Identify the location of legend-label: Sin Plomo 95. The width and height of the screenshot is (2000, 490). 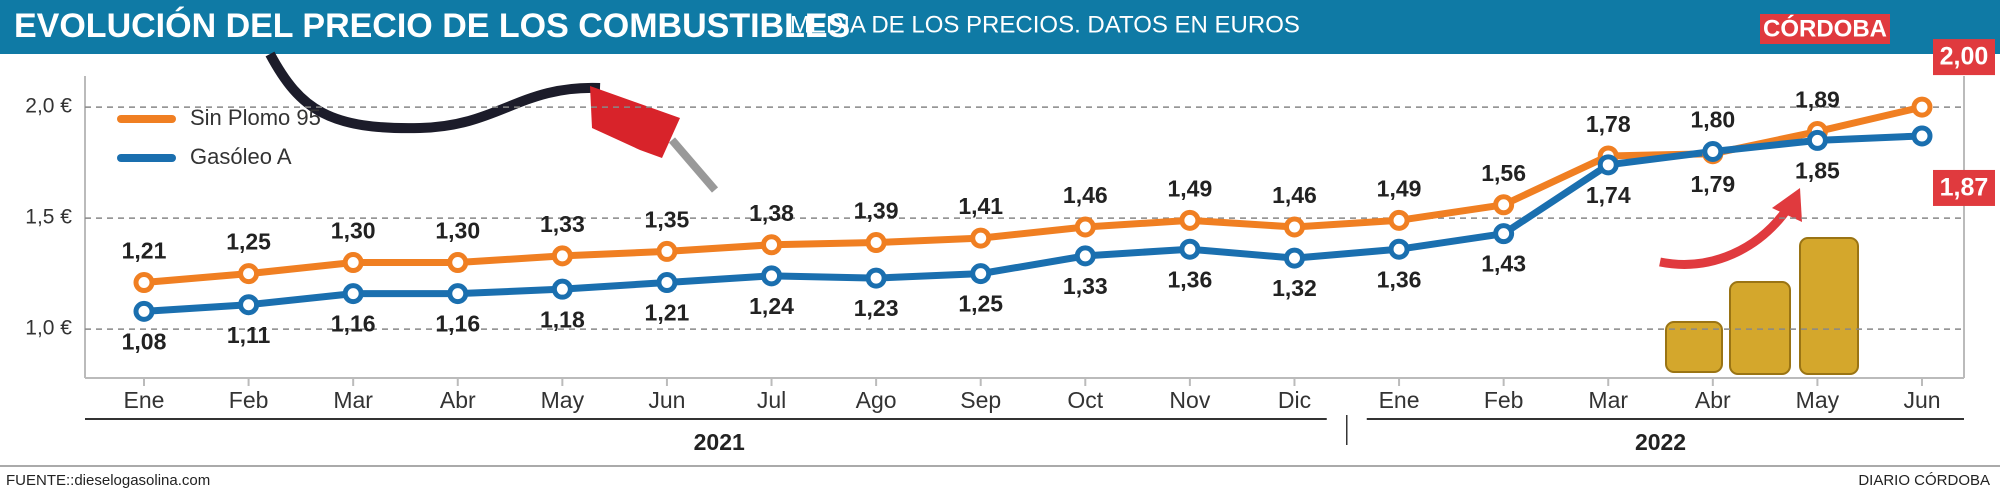
(255, 117).